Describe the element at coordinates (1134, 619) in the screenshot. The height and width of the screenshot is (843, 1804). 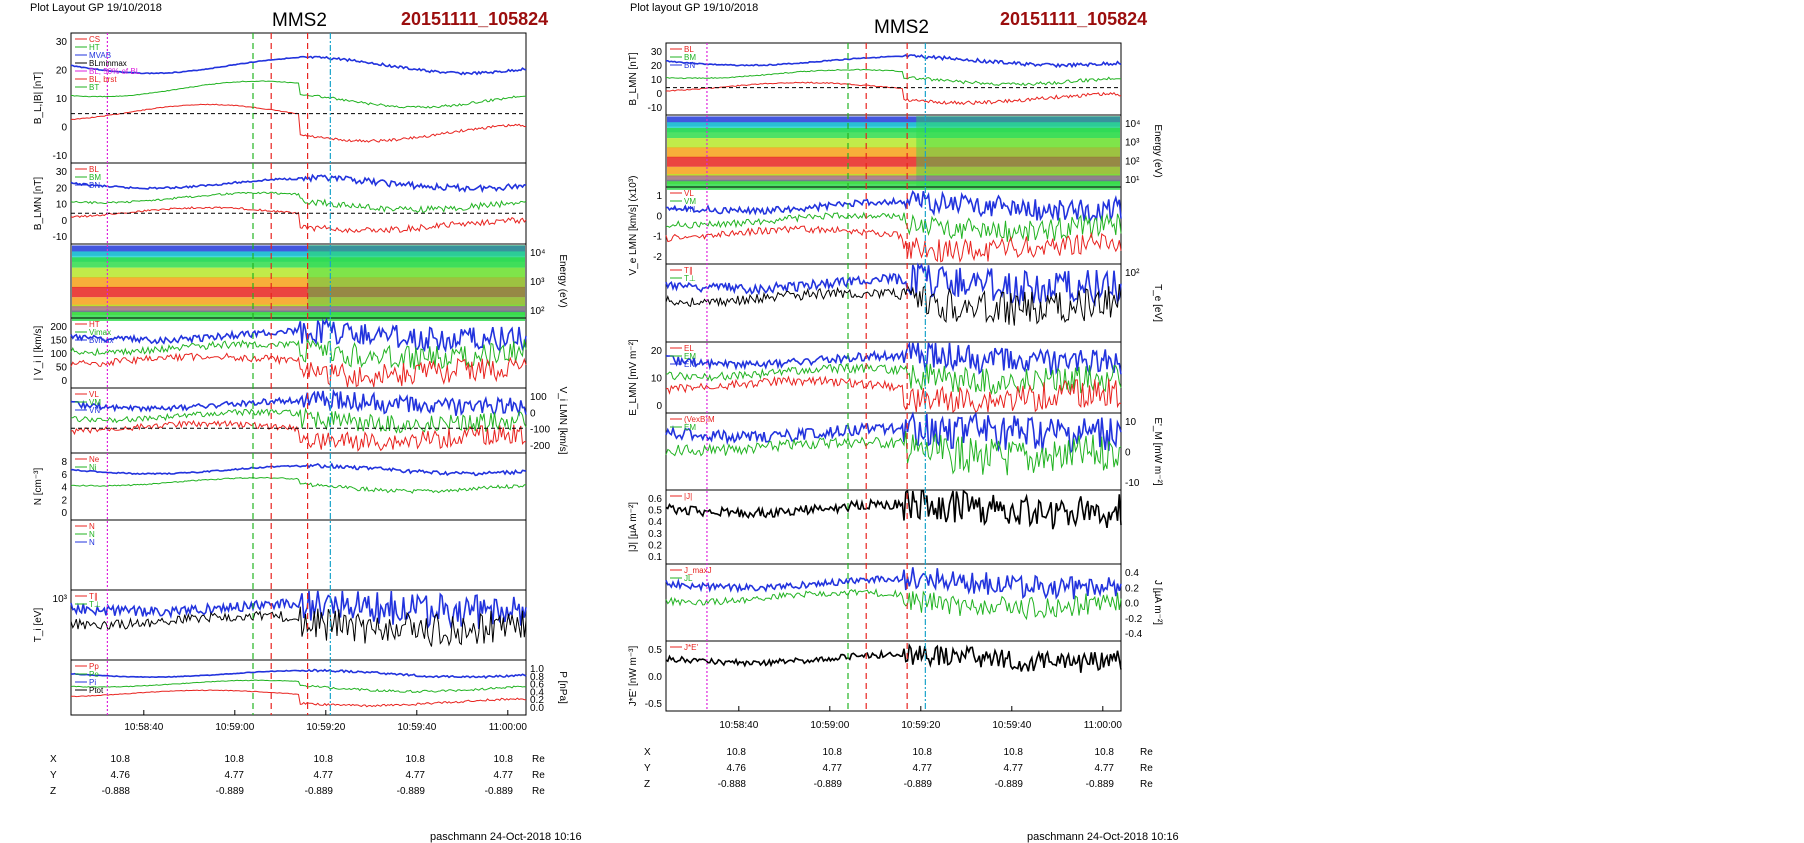
I see `y-tick-label: -0.2` at that location.